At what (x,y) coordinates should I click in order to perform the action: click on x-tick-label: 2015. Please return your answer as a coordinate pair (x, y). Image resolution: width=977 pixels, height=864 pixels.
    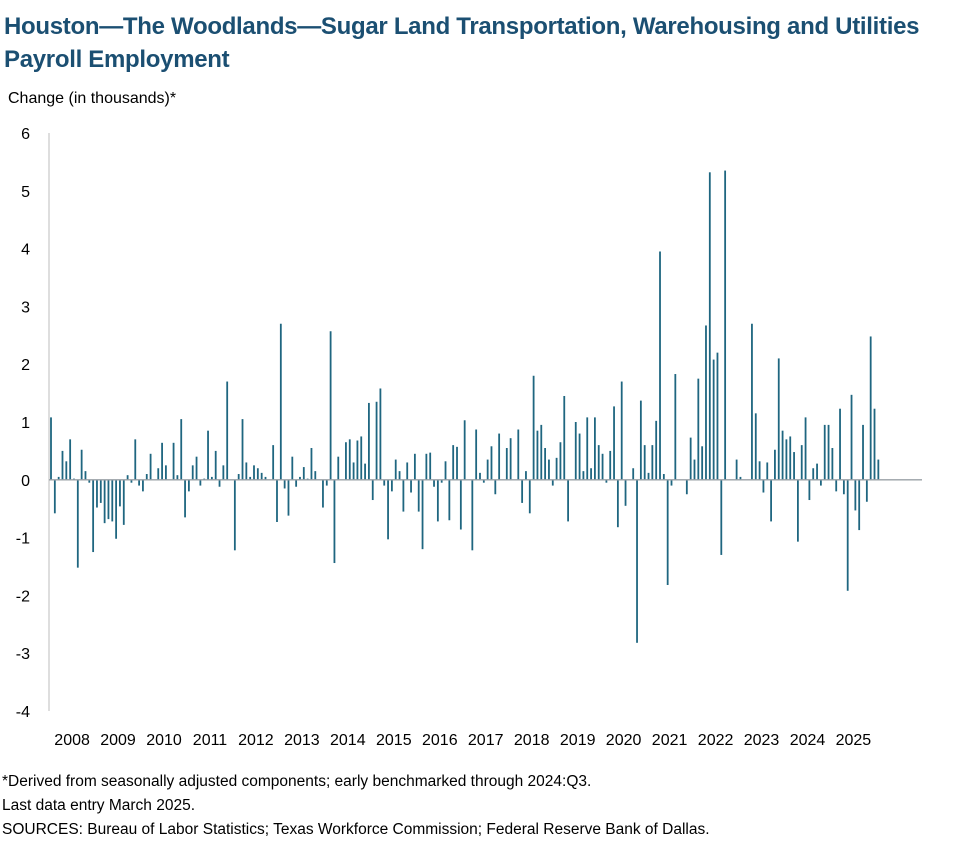
    Looking at the image, I should click on (394, 740).